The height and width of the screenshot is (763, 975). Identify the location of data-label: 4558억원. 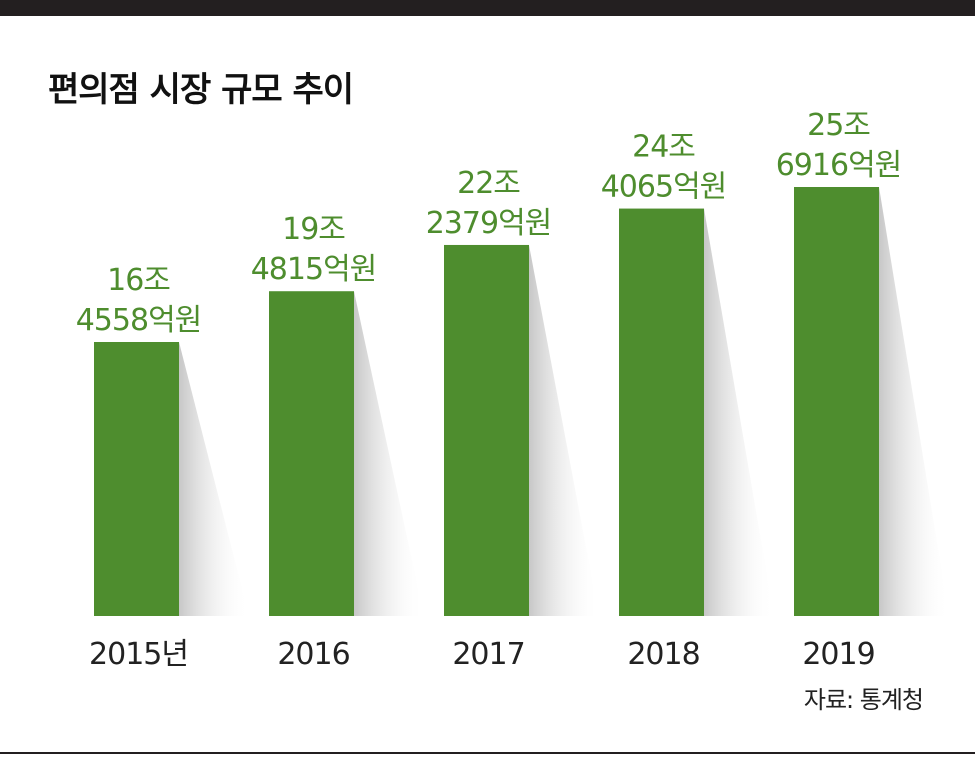
(139, 320).